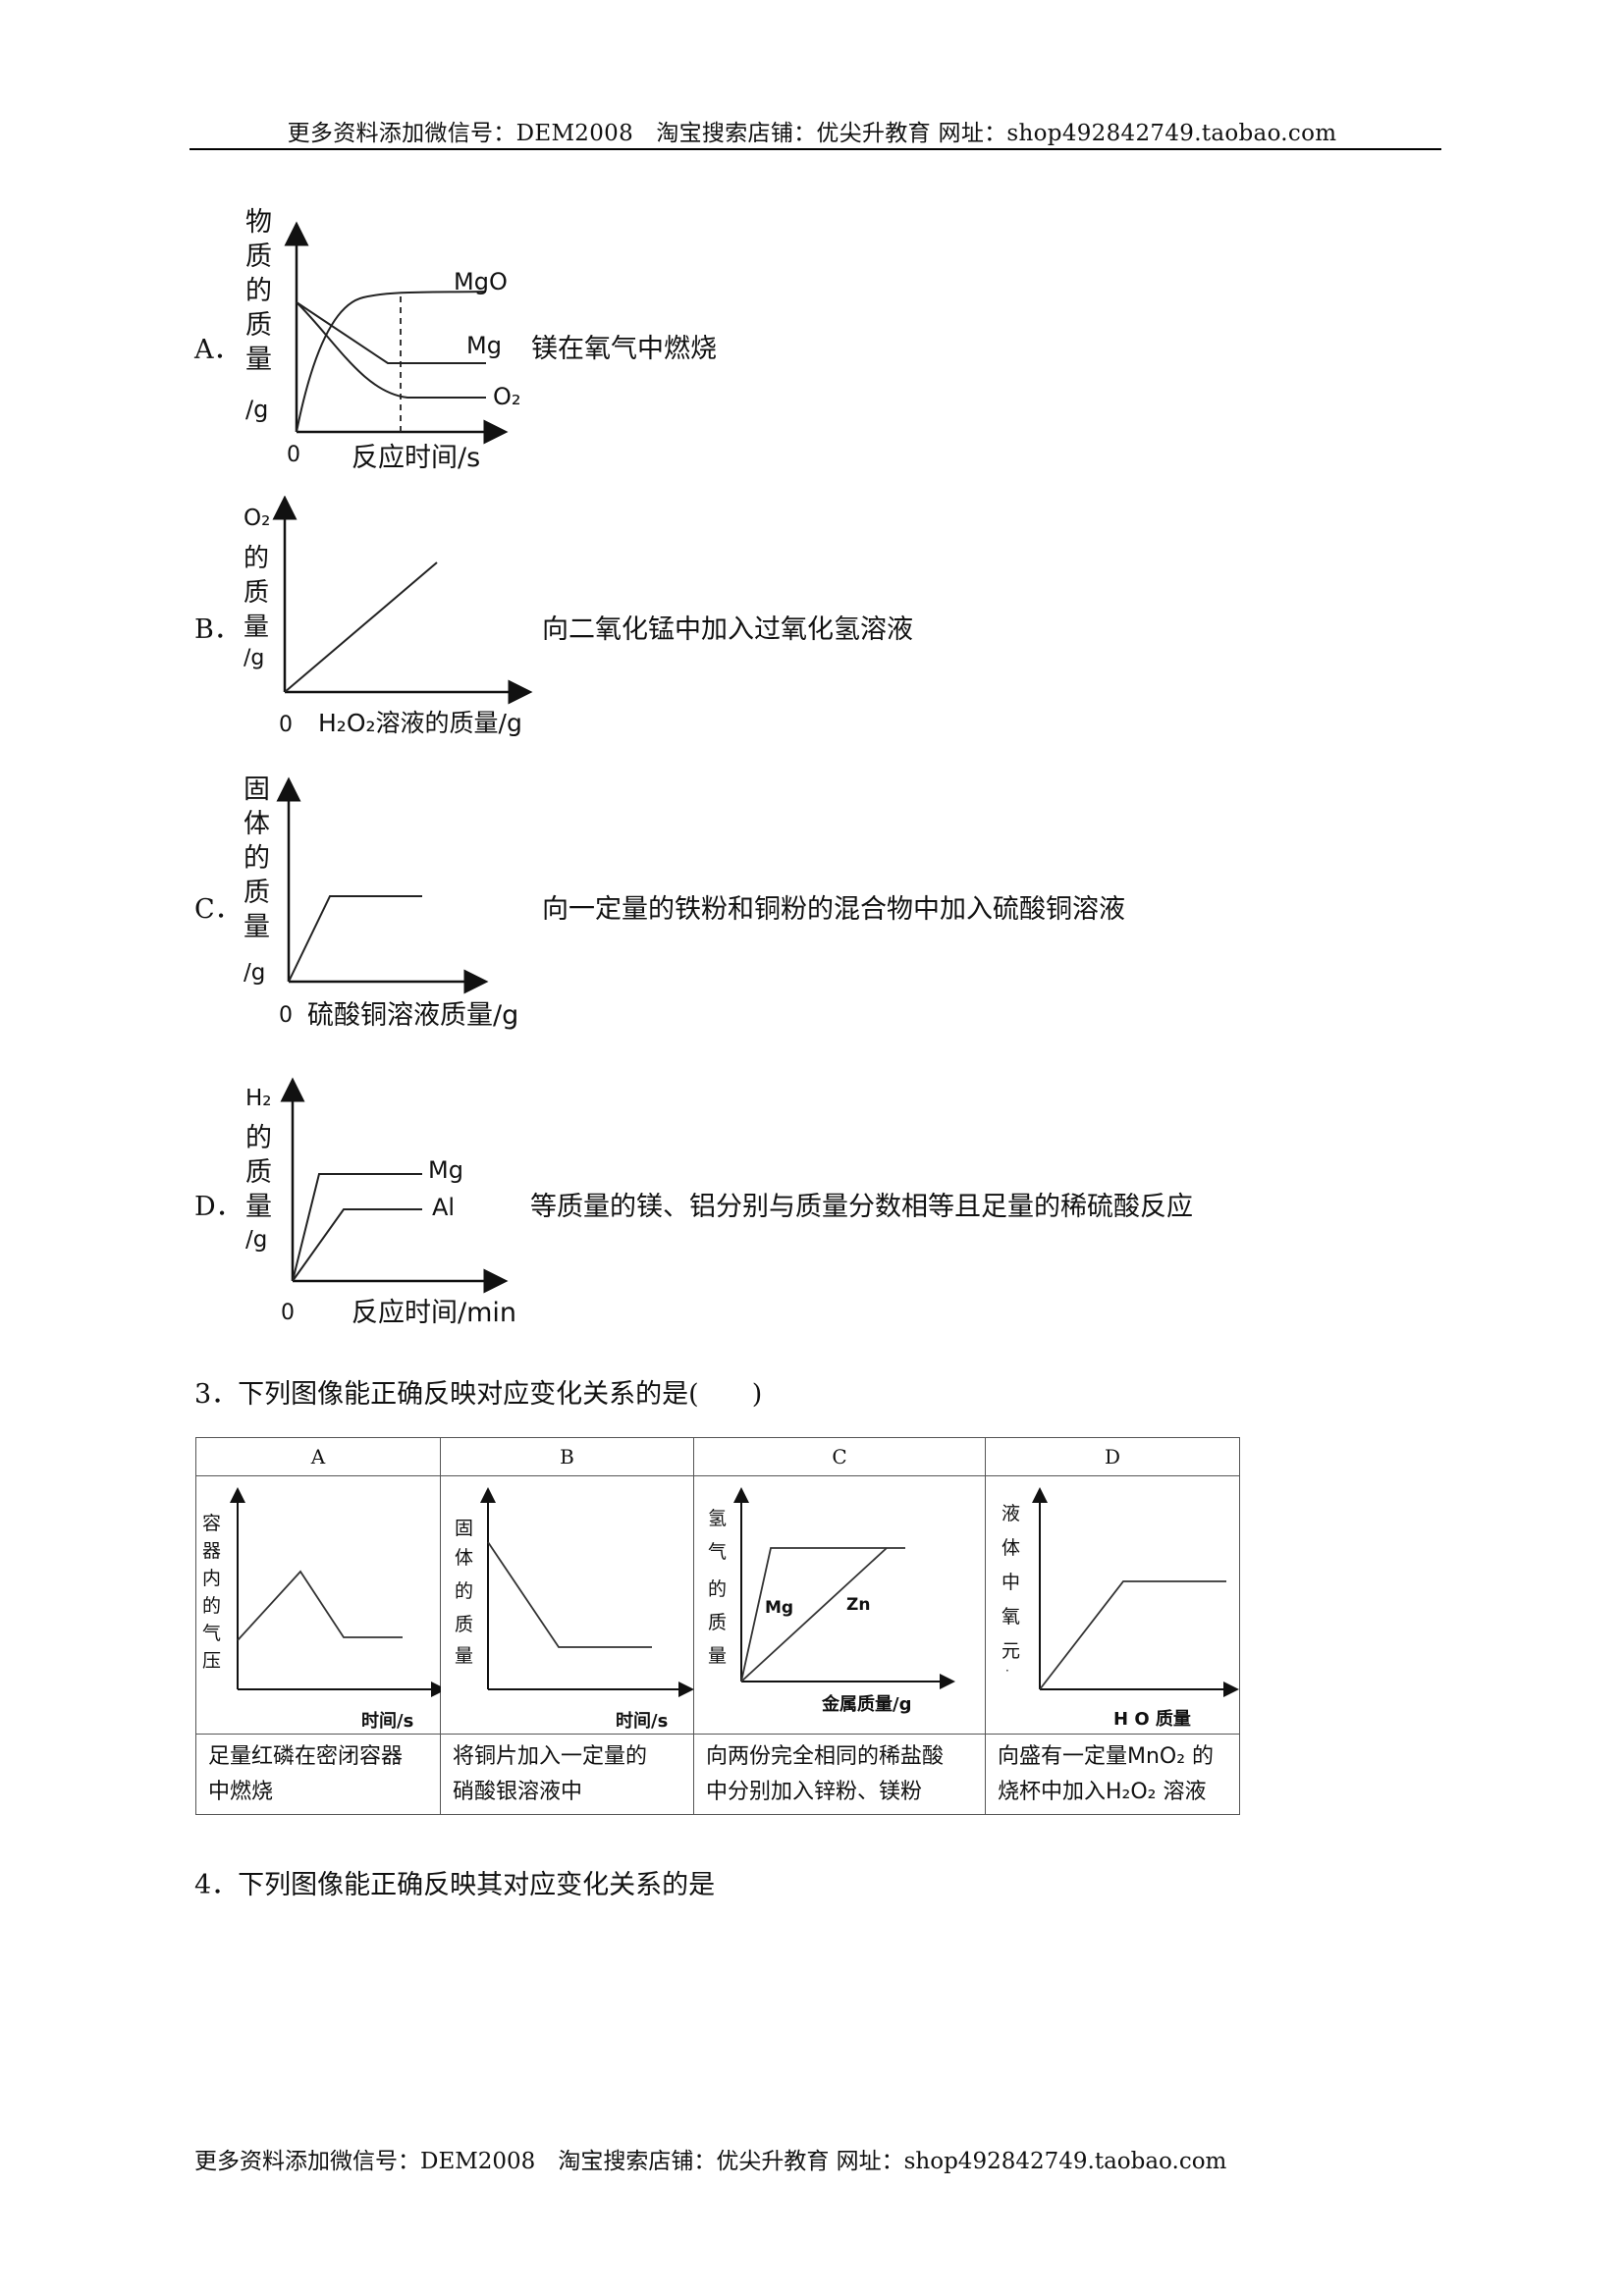  I want to click on option-c-desc: 向一定量的铁粉和铜粉的混合物中加入硫酸铜溶液, so click(833, 909).